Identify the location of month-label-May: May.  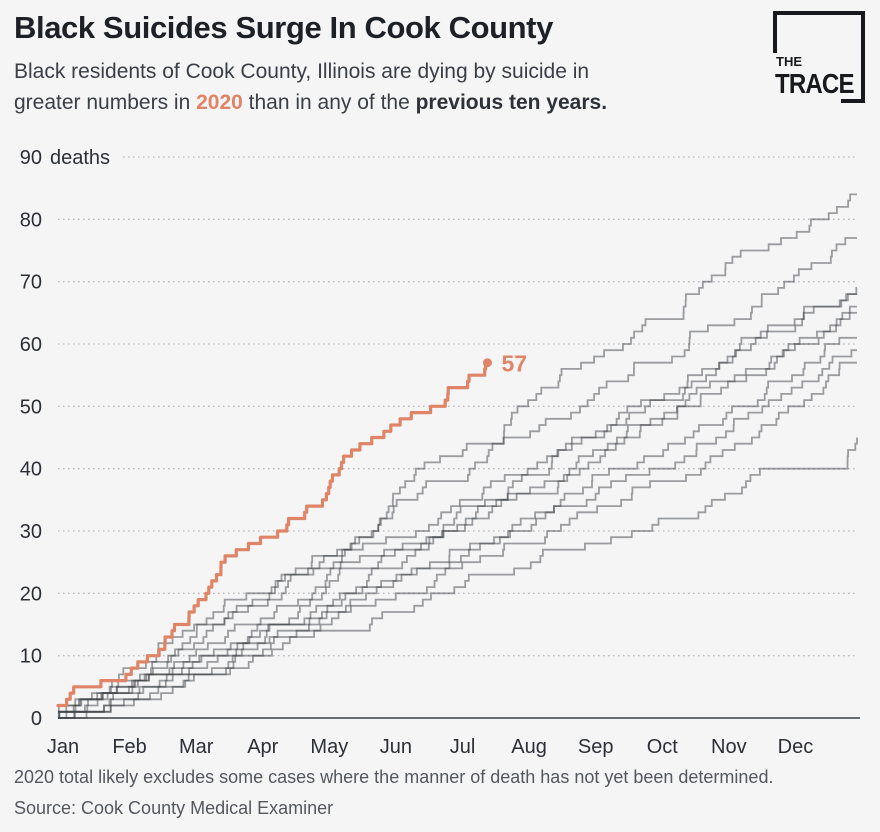
(329, 747).